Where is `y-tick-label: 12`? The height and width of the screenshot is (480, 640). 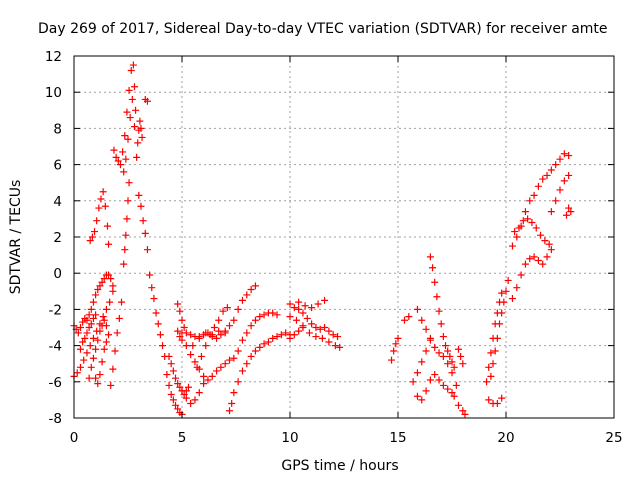
y-tick-label: 12 is located at coordinates (53, 57).